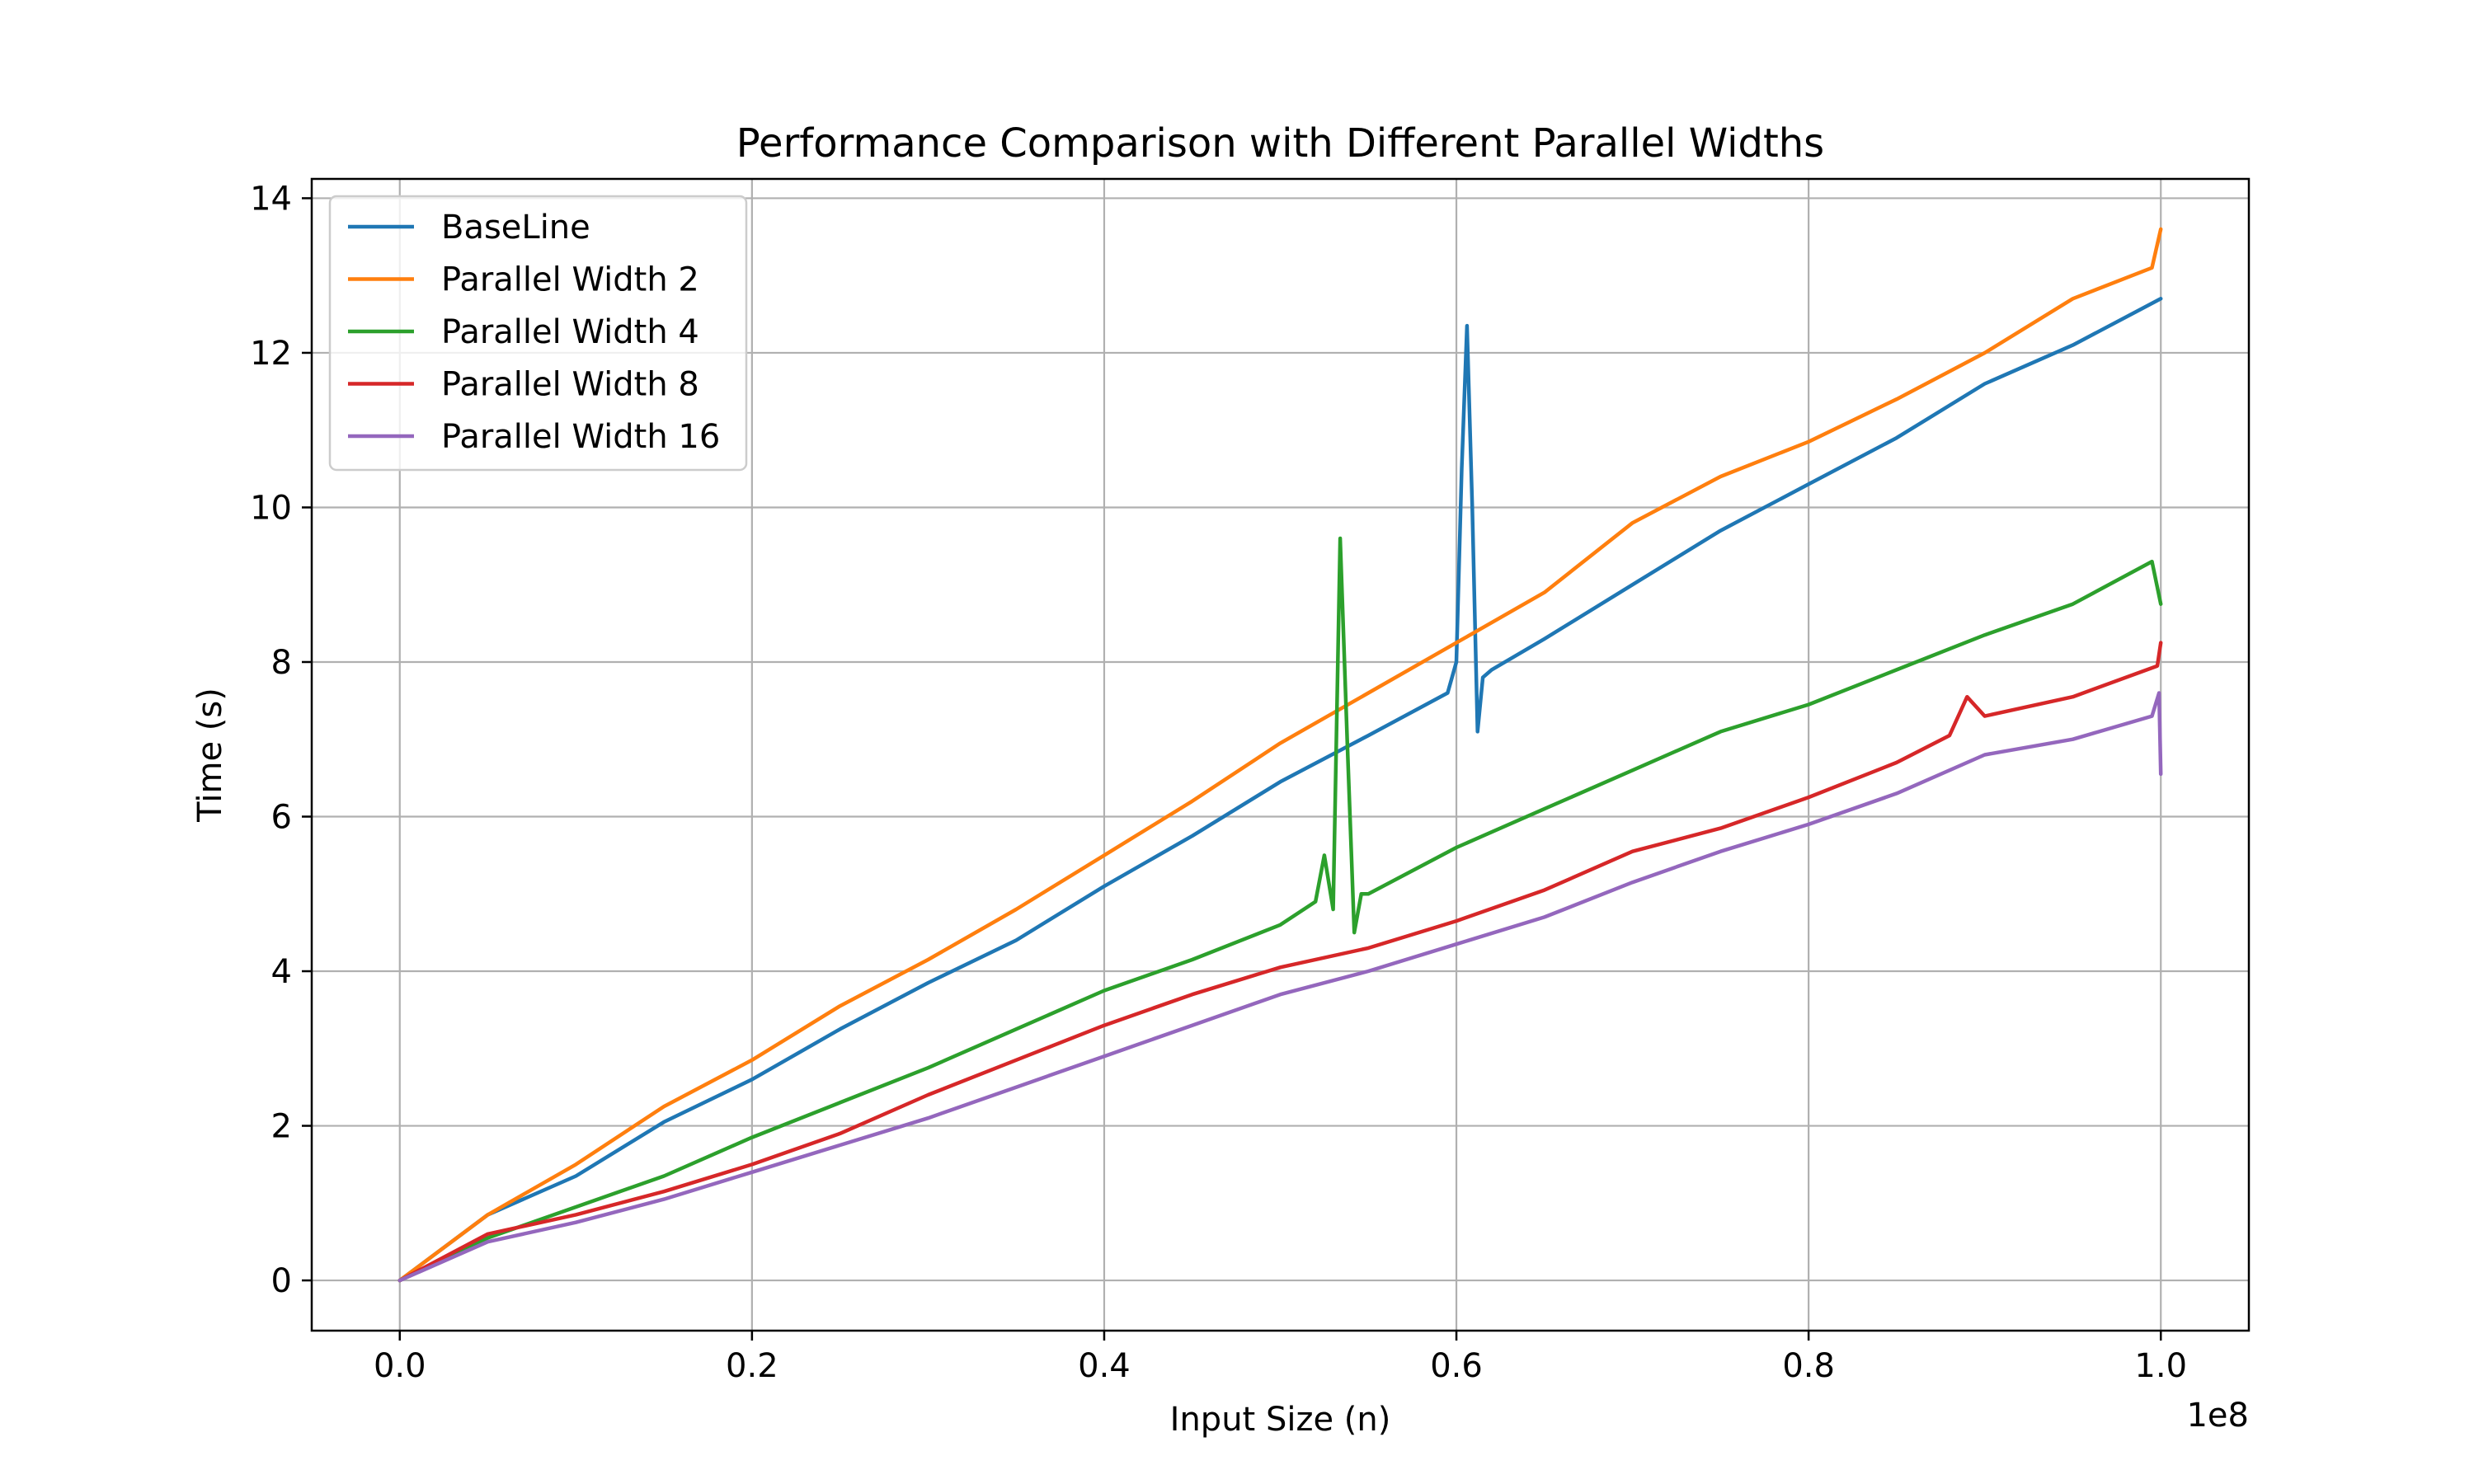 This screenshot has height=1484, width=2474. I want to click on y-tick-label: 0, so click(281, 1281).